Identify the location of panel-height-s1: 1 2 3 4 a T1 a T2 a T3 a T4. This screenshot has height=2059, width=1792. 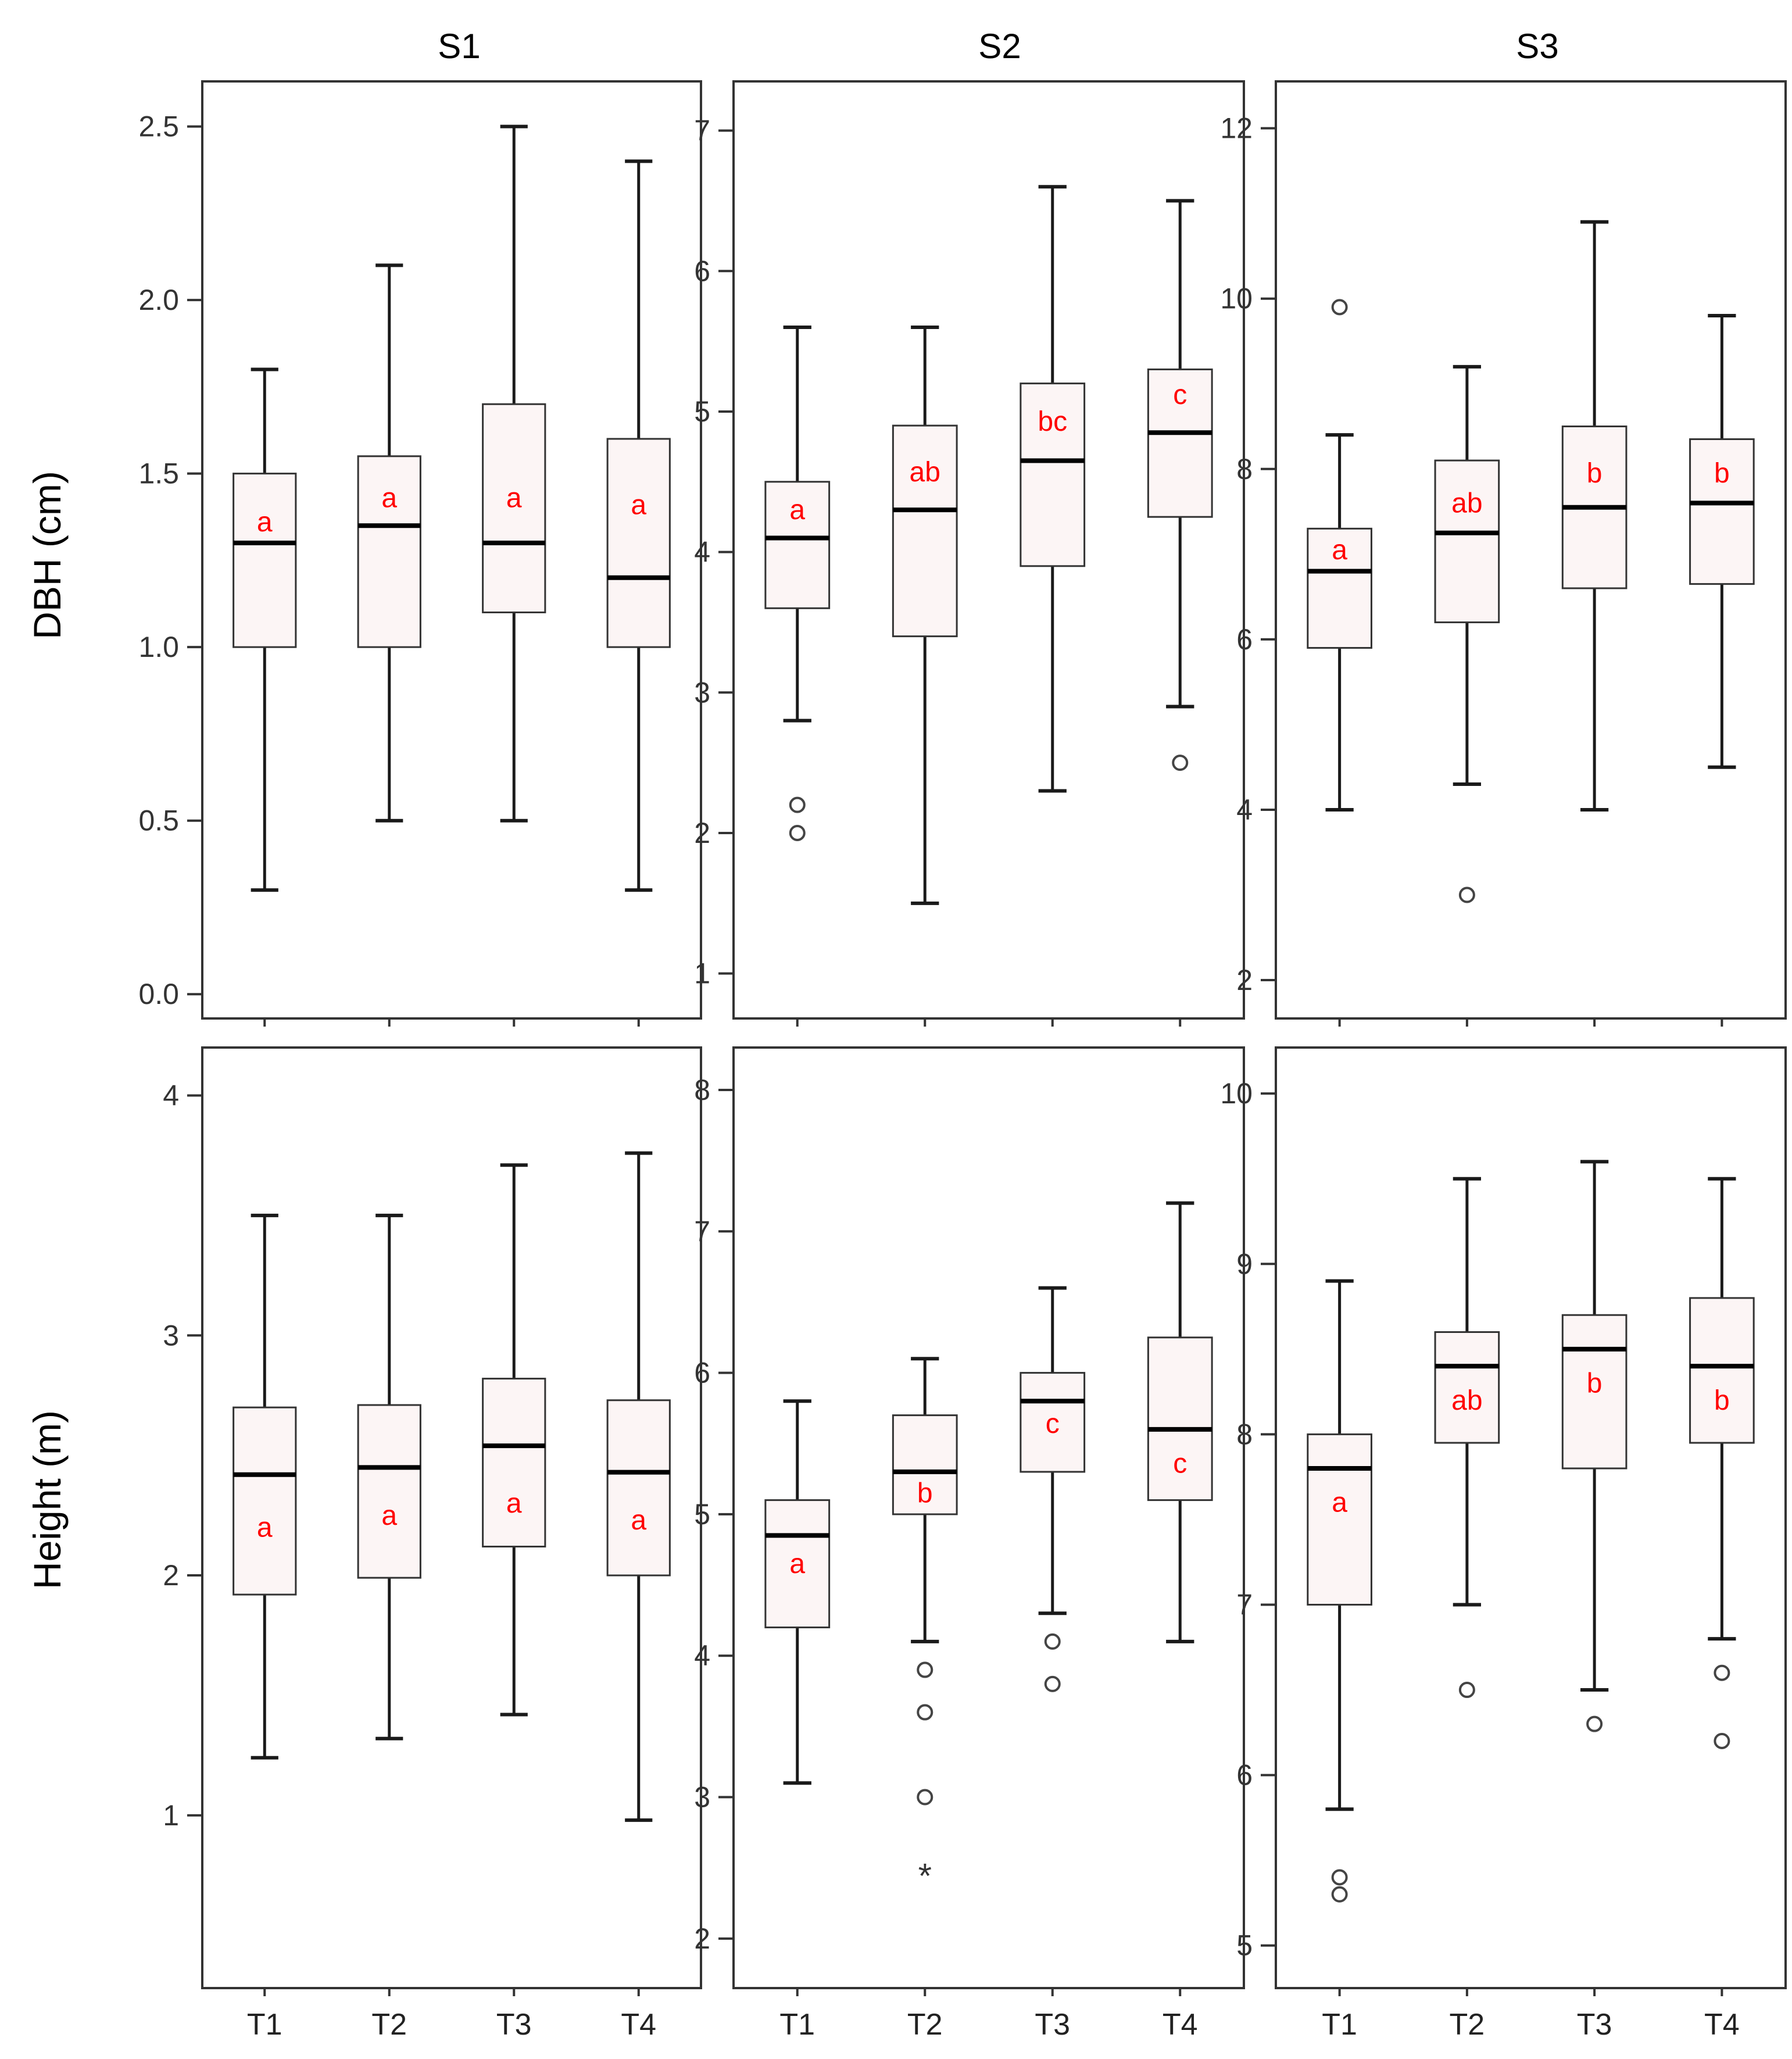
(432, 1544).